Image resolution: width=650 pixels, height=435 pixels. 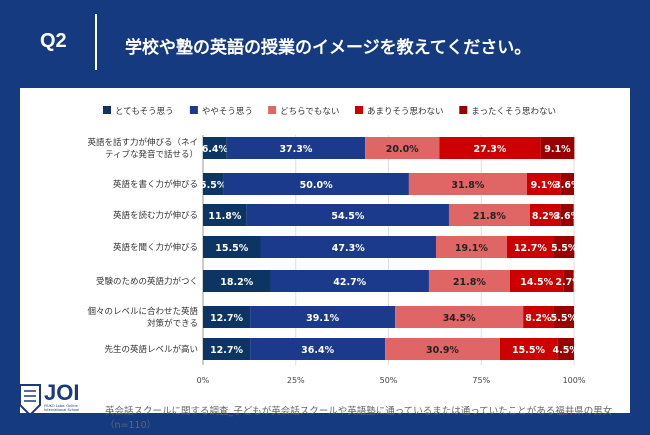 I want to click on legend-label: とてもそう思う, so click(x=144, y=112).